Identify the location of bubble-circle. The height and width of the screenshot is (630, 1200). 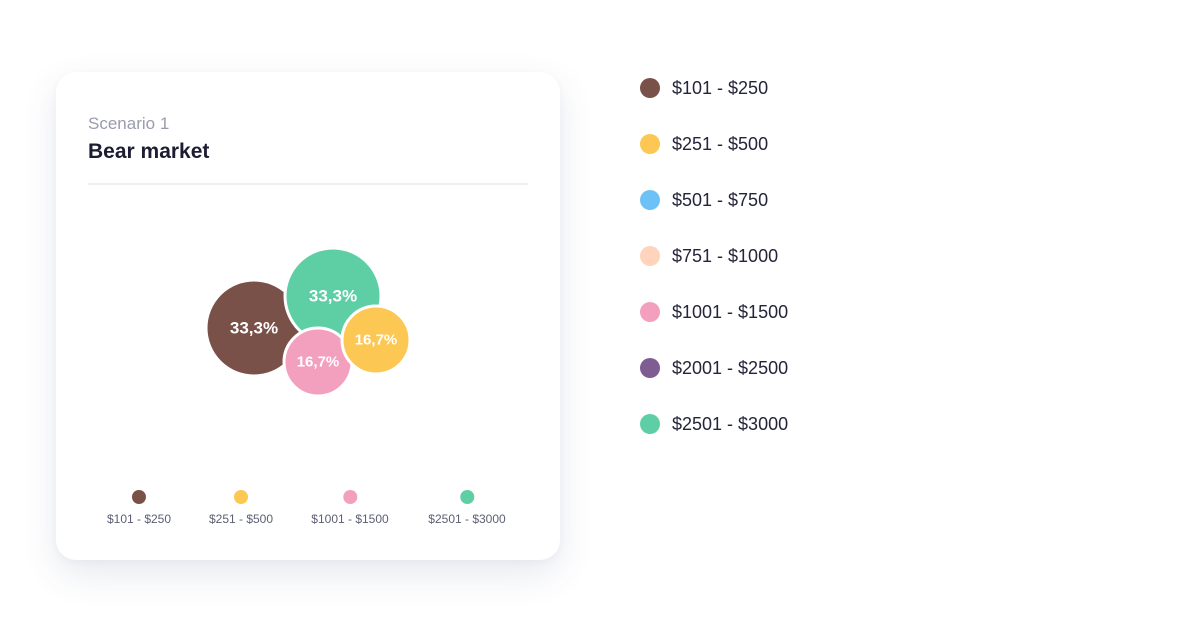
(376, 340).